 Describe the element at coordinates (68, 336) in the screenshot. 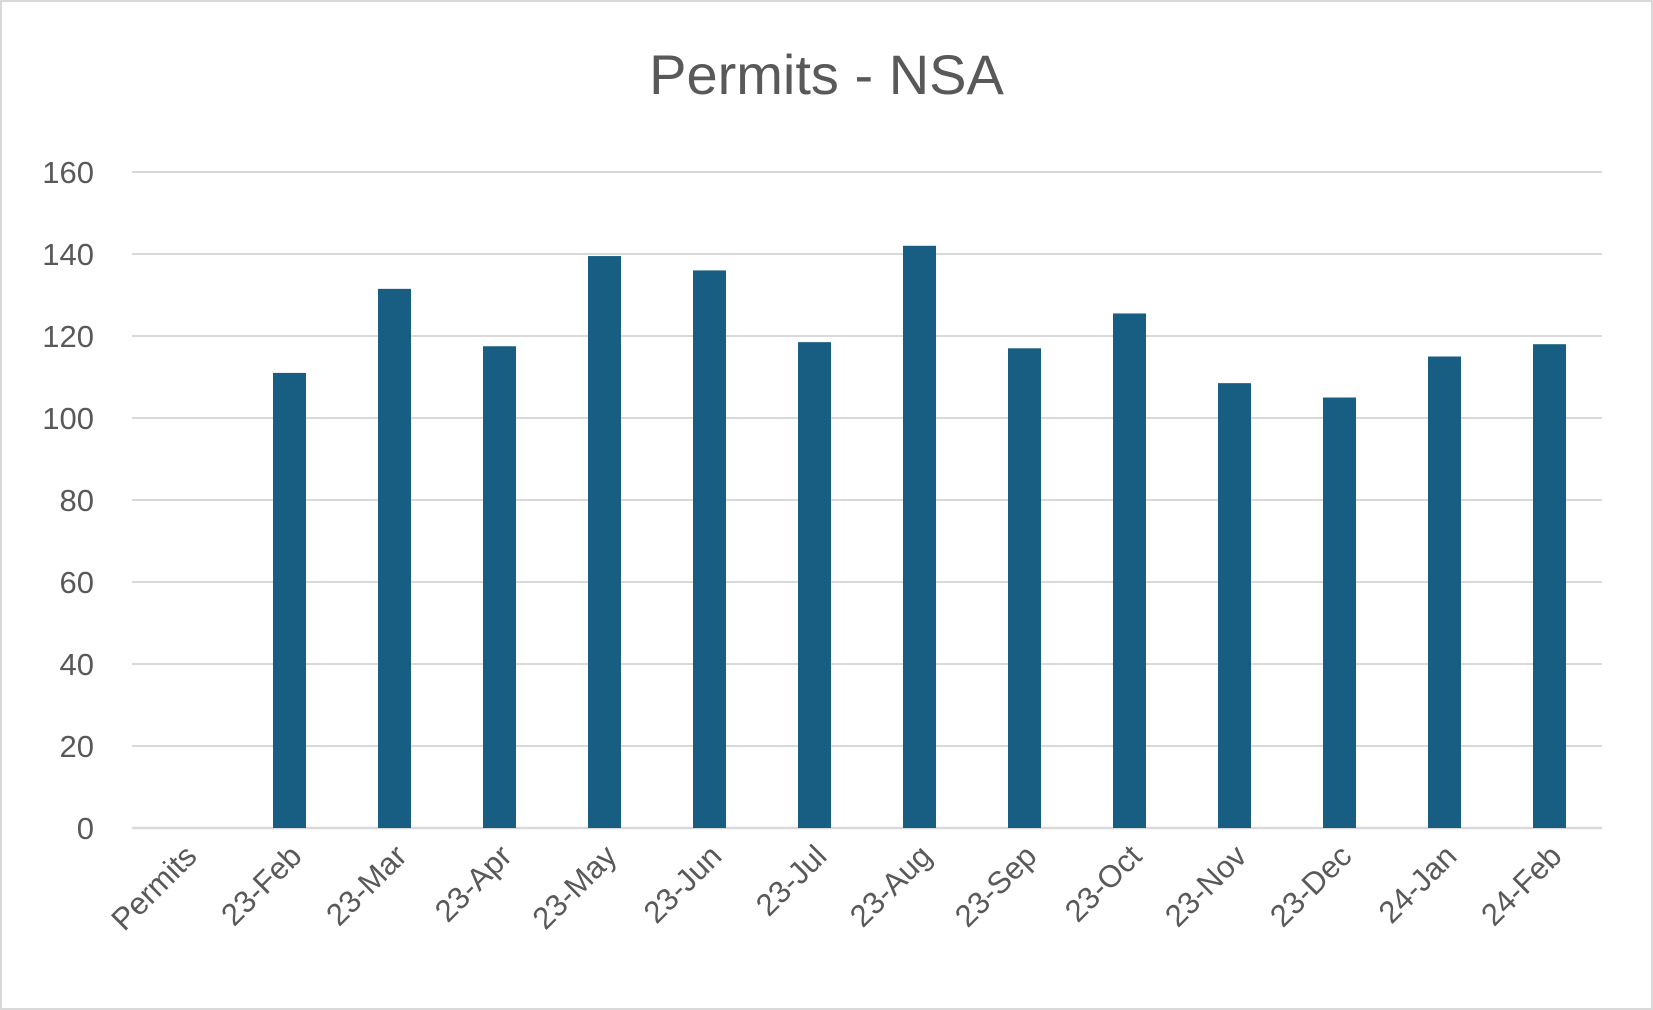

I see `y-tick-label: 120` at that location.